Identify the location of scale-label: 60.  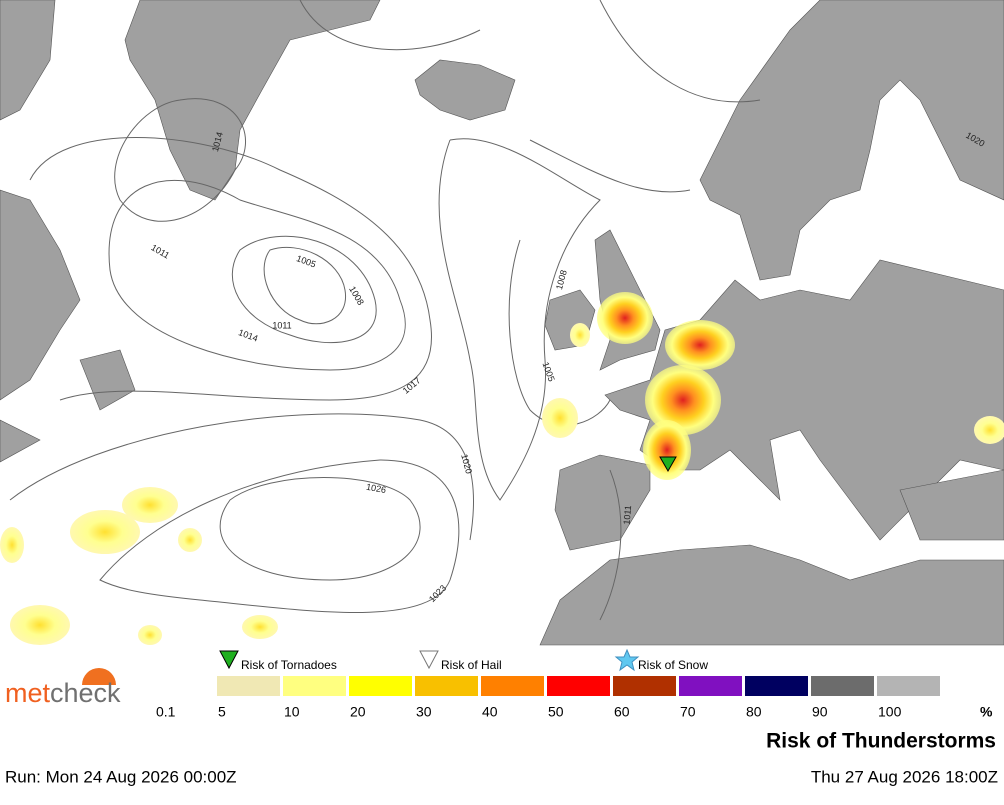
(622, 712).